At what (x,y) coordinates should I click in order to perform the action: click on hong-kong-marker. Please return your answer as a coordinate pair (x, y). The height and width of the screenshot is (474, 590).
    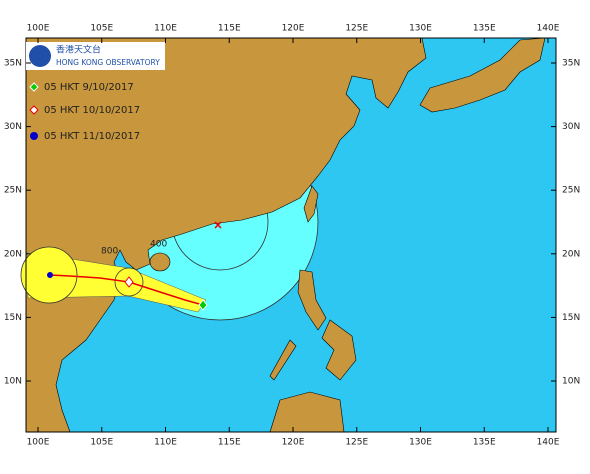
    Looking at the image, I should click on (218, 225).